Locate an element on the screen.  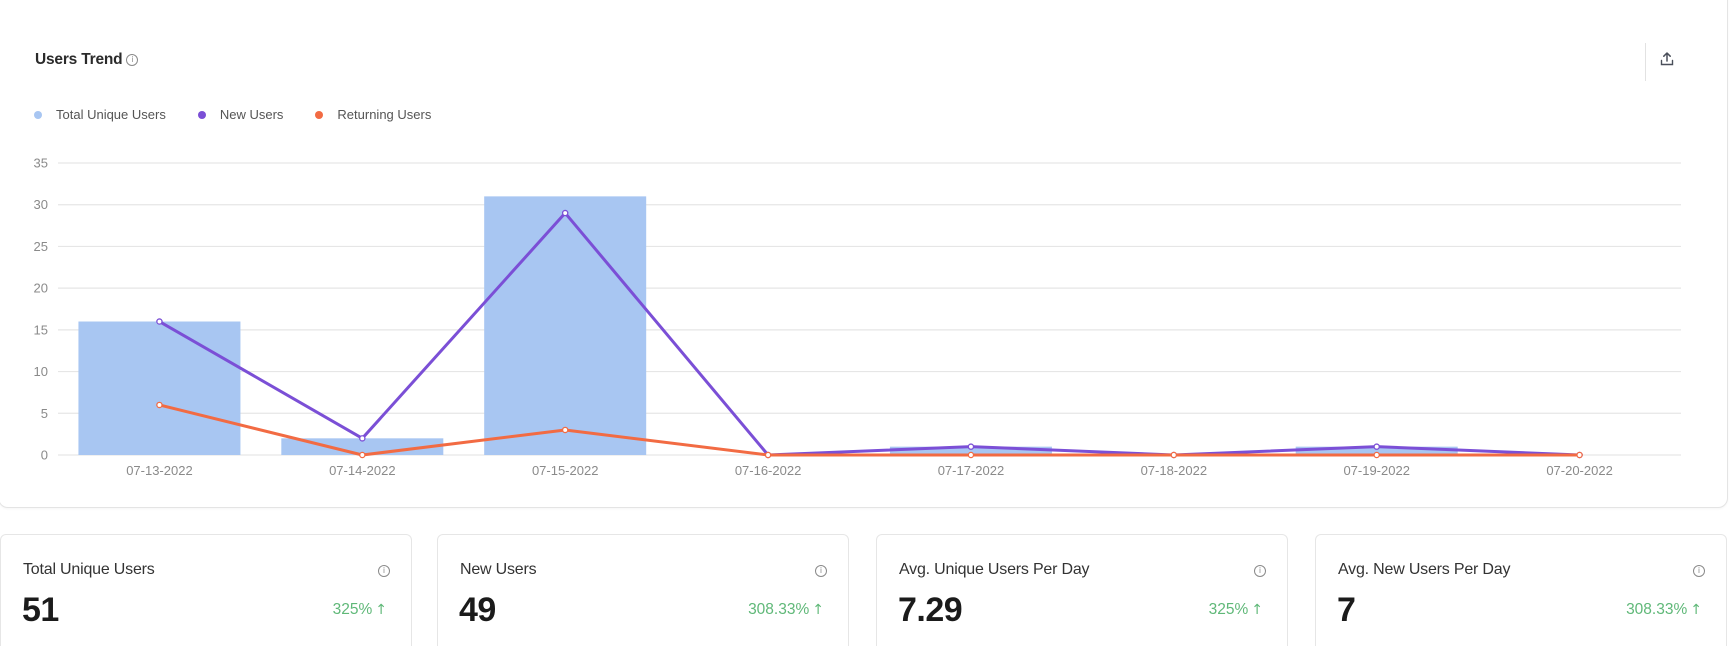
y-tick-label: 10 is located at coordinates (41, 371).